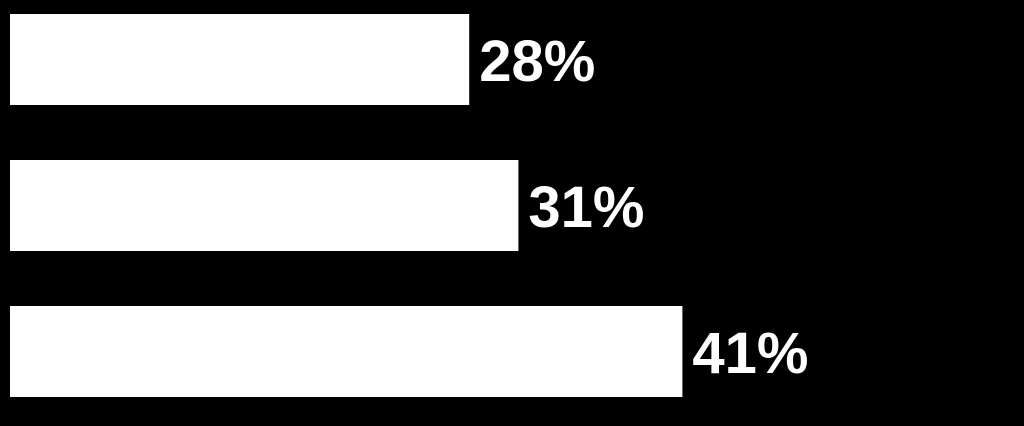 This screenshot has height=426, width=1024. I want to click on value-label: 41%, so click(750, 353).